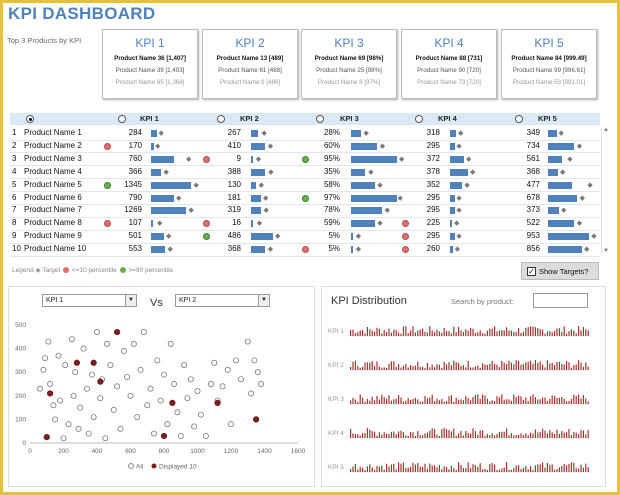 The image size is (620, 495). What do you see at coordinates (305, 172) in the screenshot?
I see `table-row: 4 Product Name 4 366 ◆ 388 ◆ 35% ◆ 378 ◆ 368 ◆` at bounding box center [305, 172].